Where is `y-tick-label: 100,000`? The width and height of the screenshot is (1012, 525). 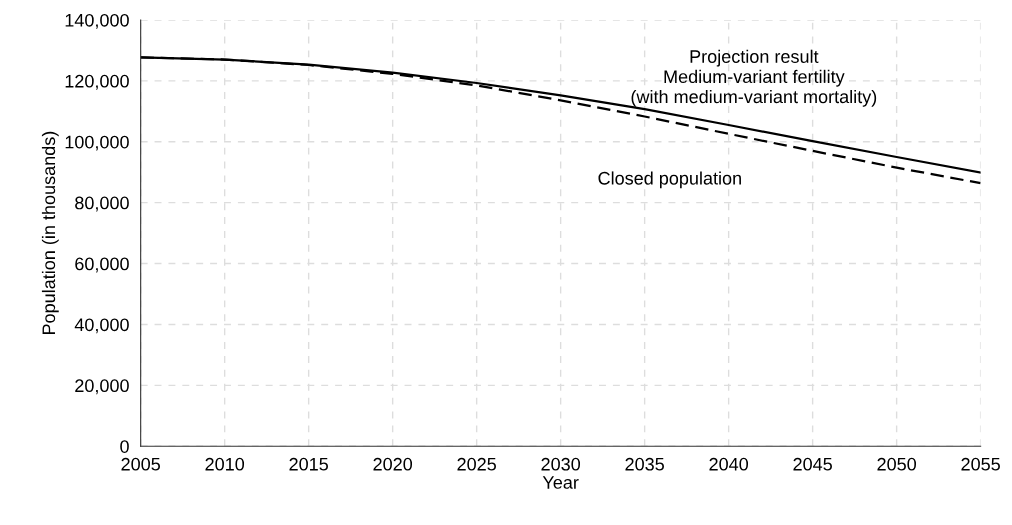
y-tick-label: 100,000 is located at coordinates (97, 143).